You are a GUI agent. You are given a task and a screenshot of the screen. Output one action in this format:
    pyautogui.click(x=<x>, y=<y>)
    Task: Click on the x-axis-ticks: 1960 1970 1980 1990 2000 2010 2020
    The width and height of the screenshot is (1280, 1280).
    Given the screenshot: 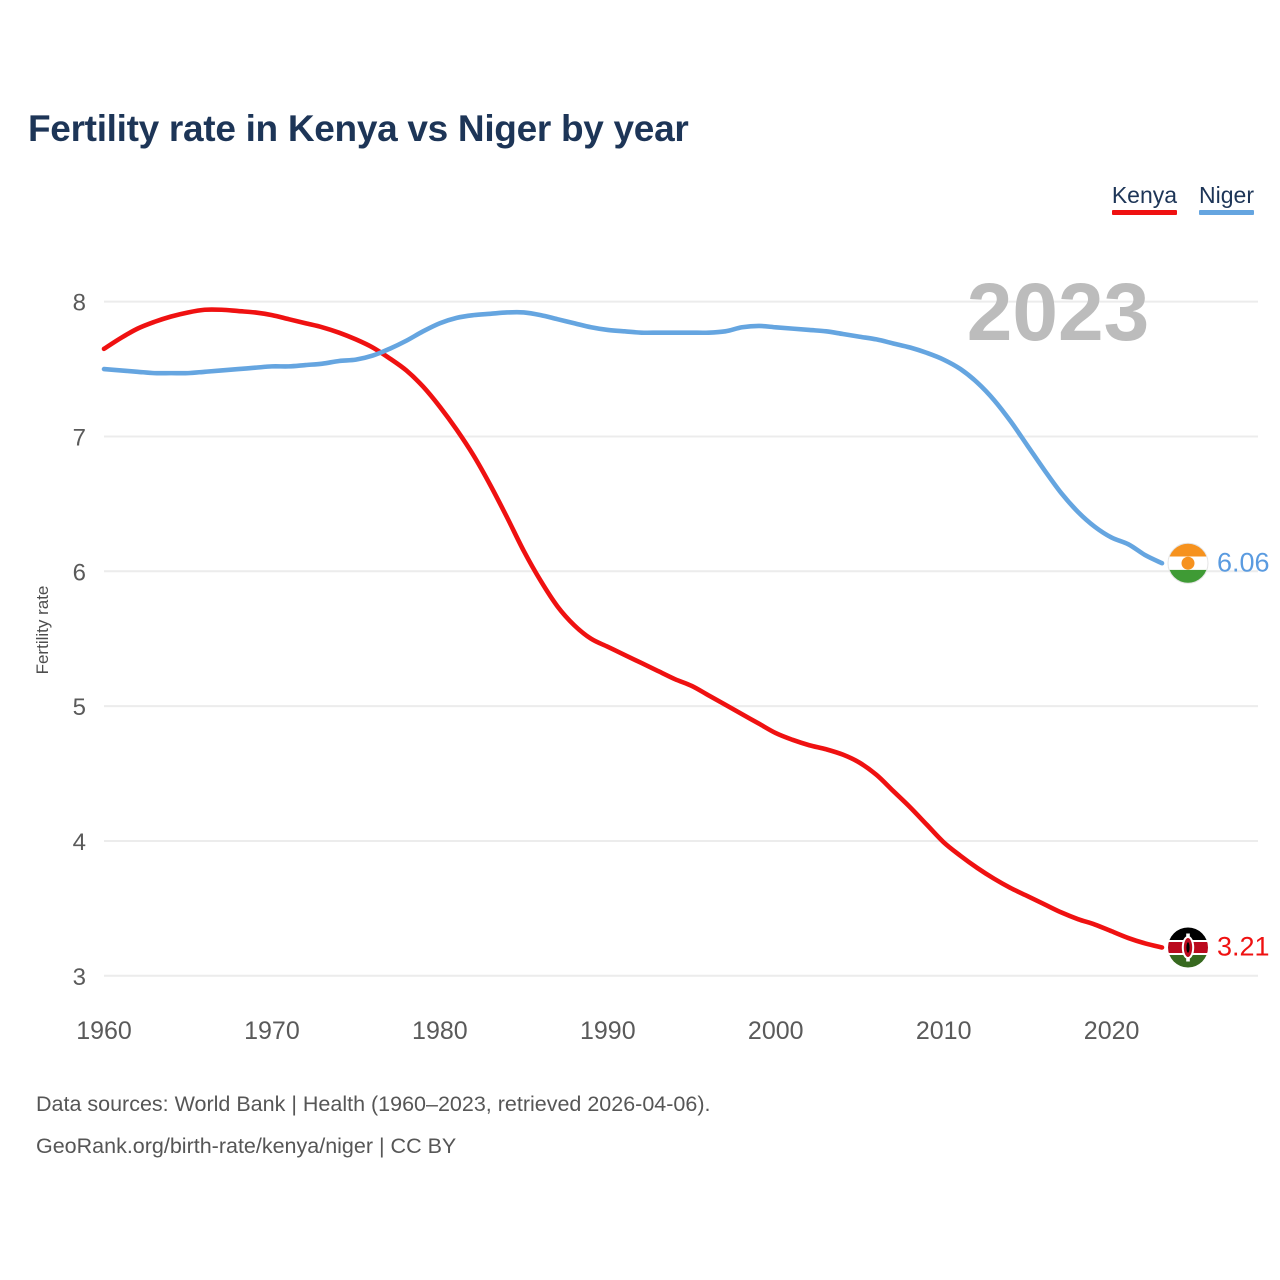 What is the action you would take?
    pyautogui.click(x=607, y=1031)
    